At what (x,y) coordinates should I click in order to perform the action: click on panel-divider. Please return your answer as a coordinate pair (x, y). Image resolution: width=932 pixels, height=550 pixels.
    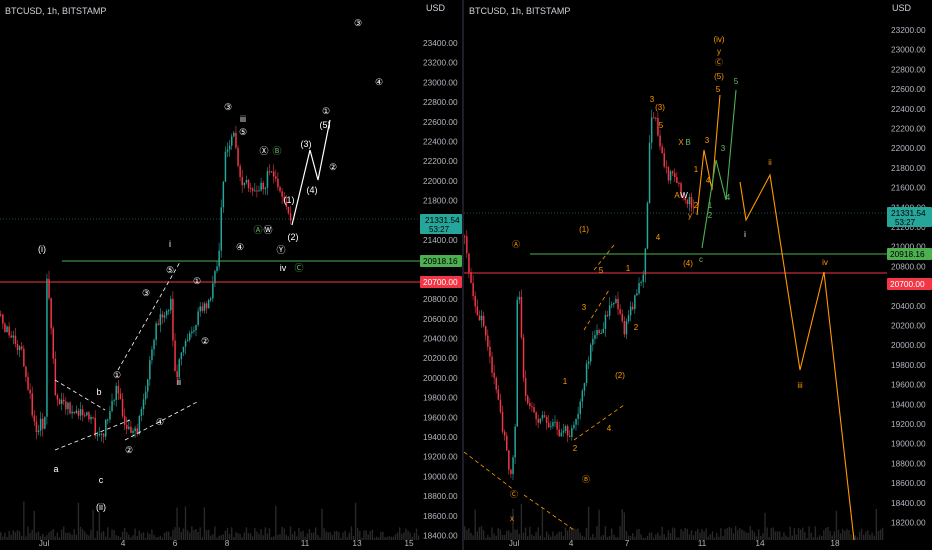
    Looking at the image, I should click on (463, 275).